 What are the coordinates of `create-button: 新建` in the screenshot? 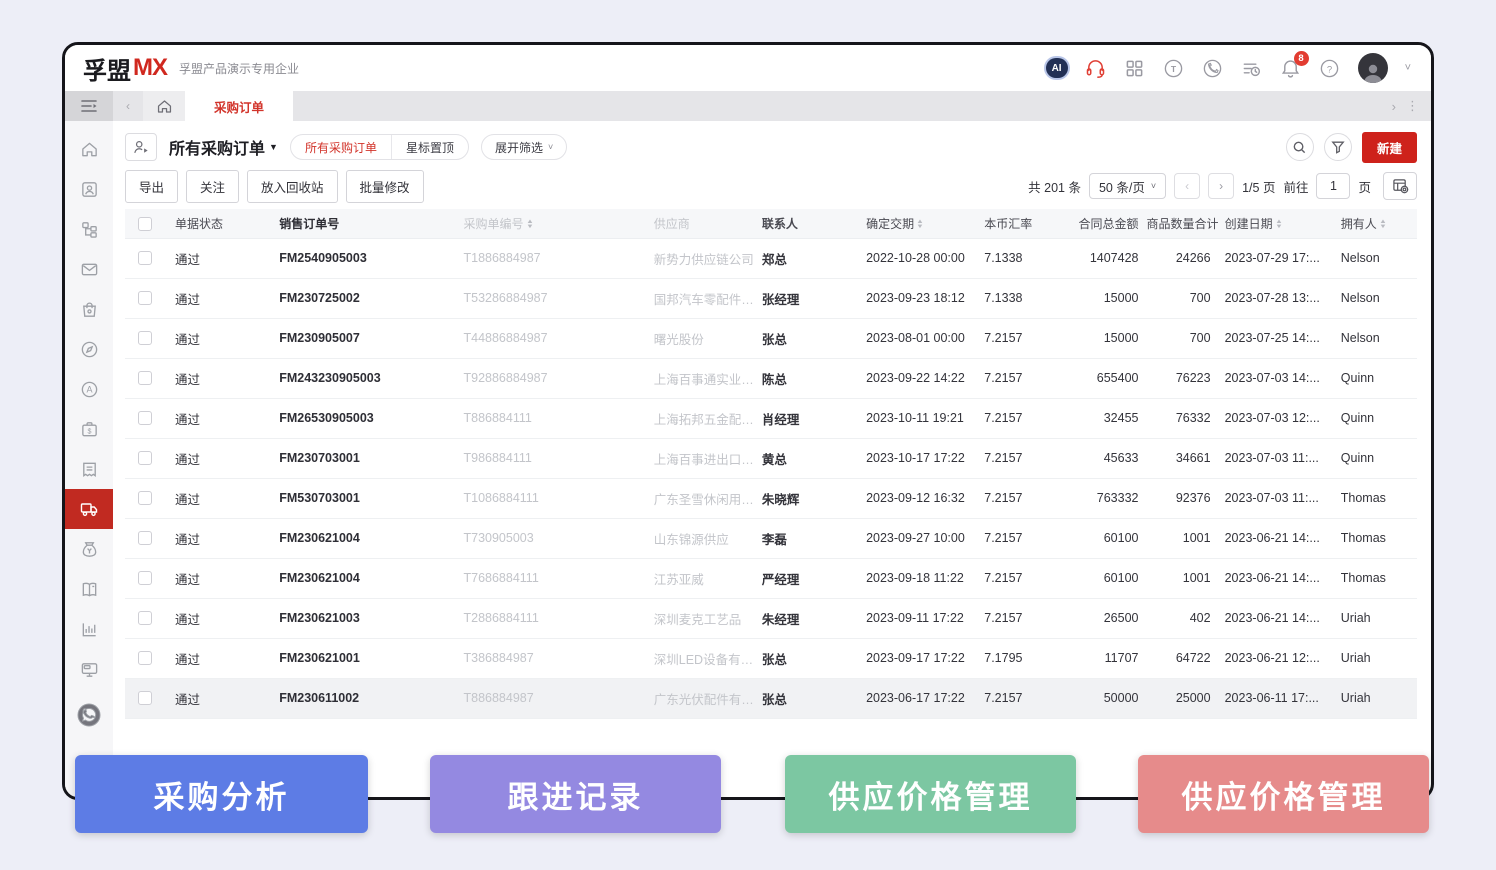 It's located at (1389, 147).